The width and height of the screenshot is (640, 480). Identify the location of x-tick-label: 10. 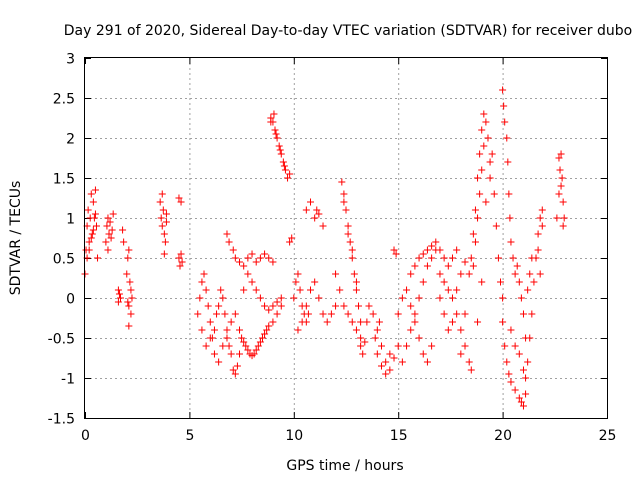
(294, 436).